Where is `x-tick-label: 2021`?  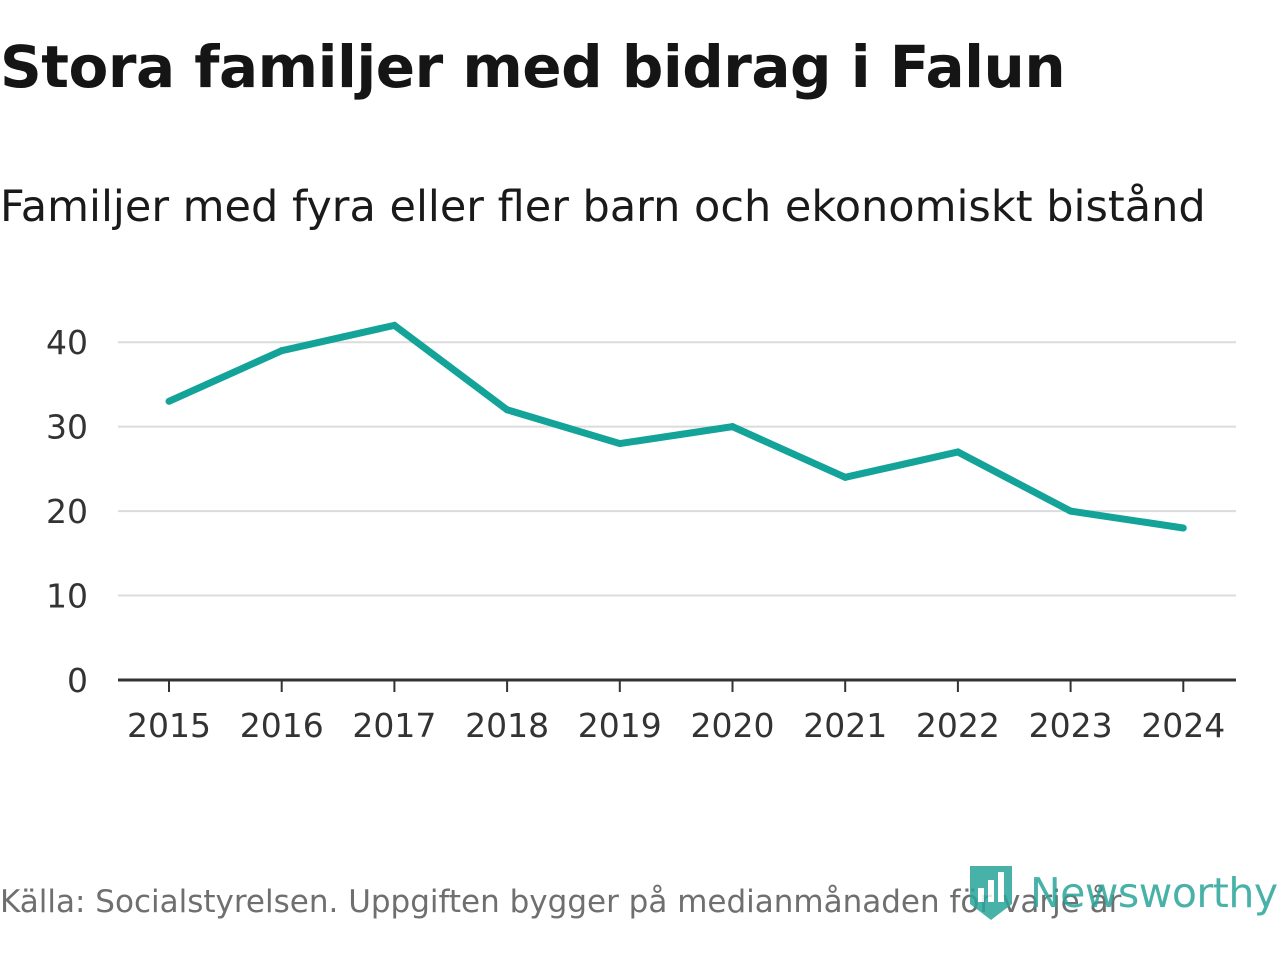 x-tick-label: 2021 is located at coordinates (845, 725).